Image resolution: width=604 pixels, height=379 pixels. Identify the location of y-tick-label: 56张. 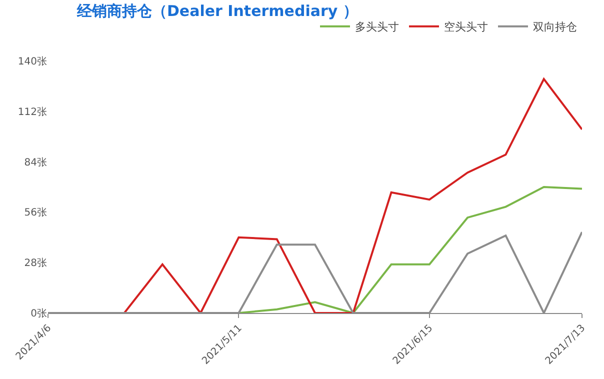
(35, 212).